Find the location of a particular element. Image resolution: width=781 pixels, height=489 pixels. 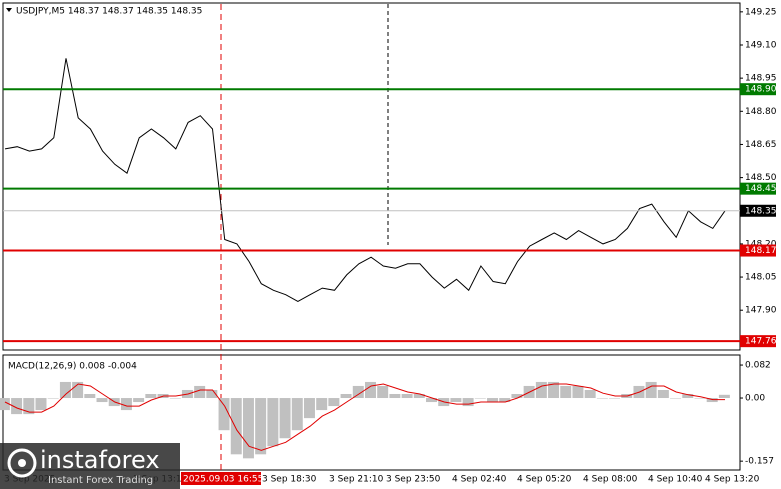

y-tick-label: 147.90 is located at coordinates (761, 311).